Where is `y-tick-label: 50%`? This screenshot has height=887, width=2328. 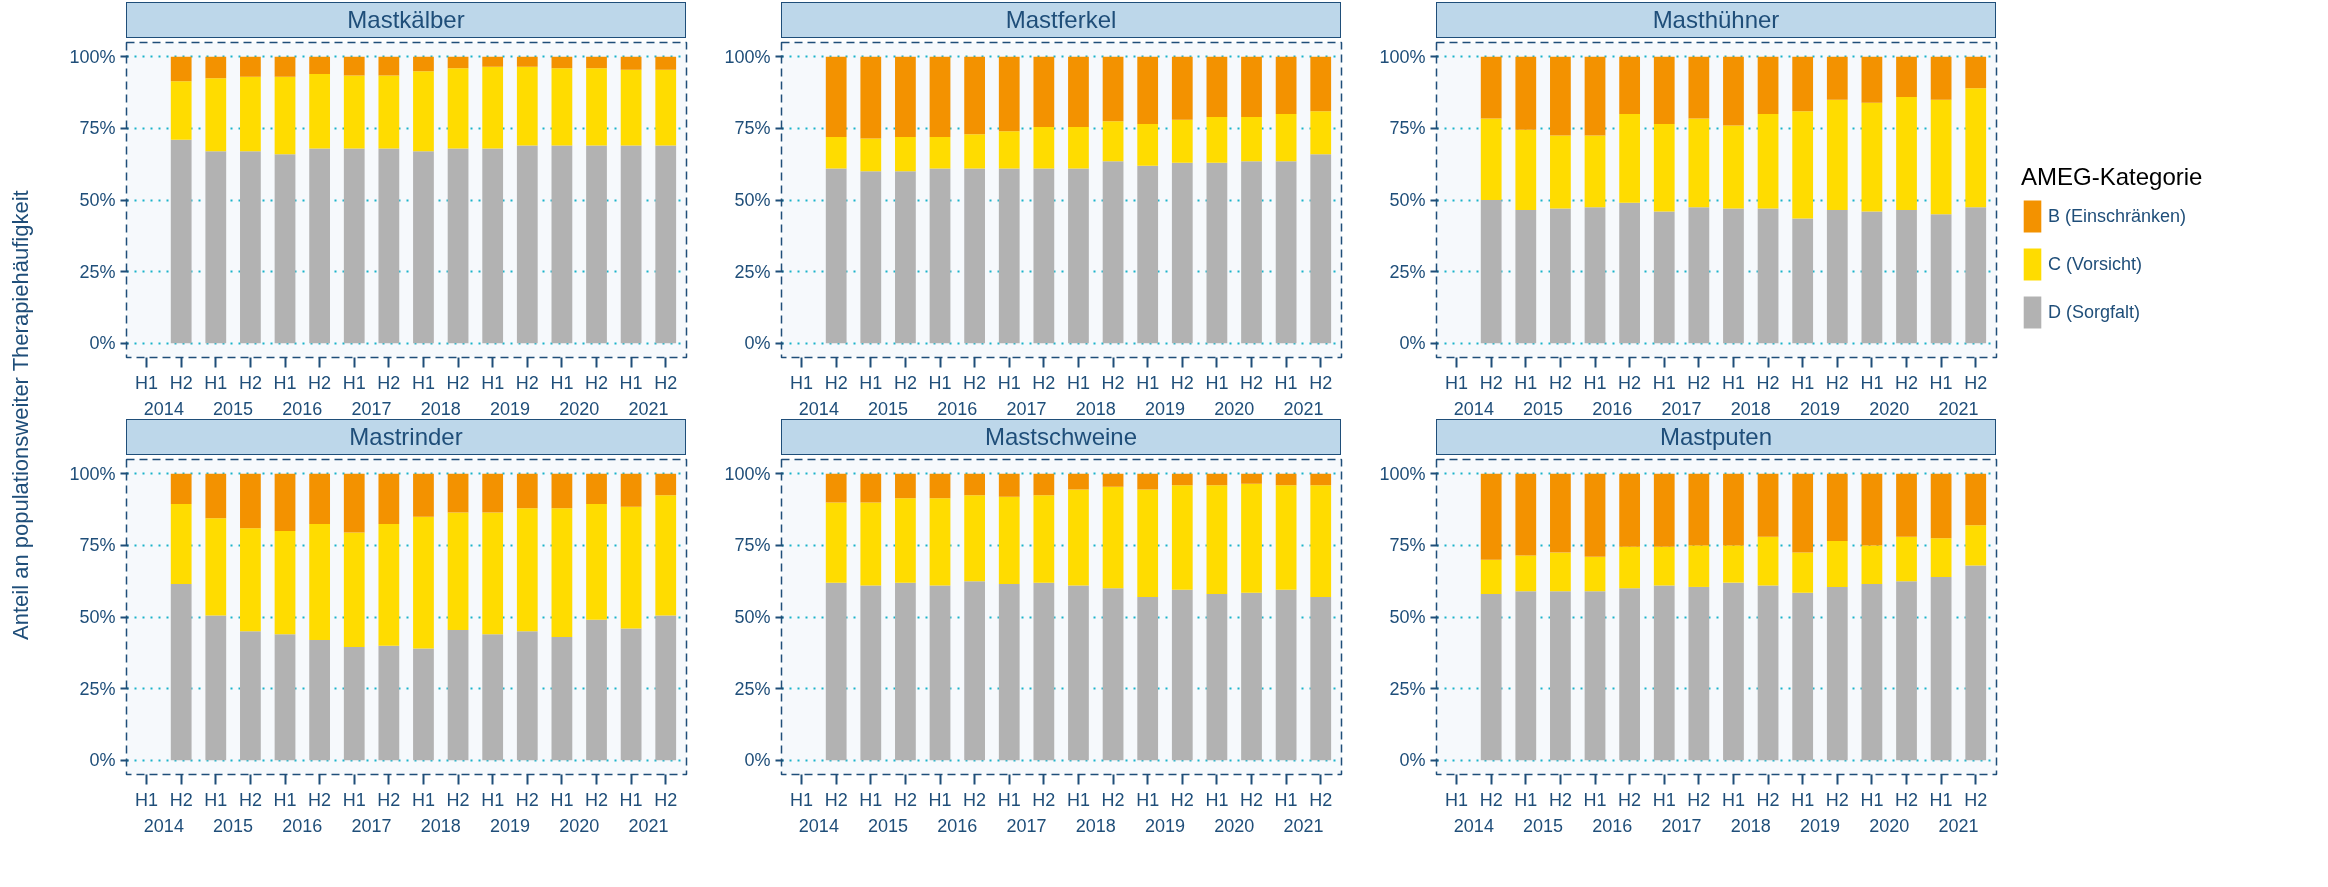
y-tick-label: 50% is located at coordinates (97, 200).